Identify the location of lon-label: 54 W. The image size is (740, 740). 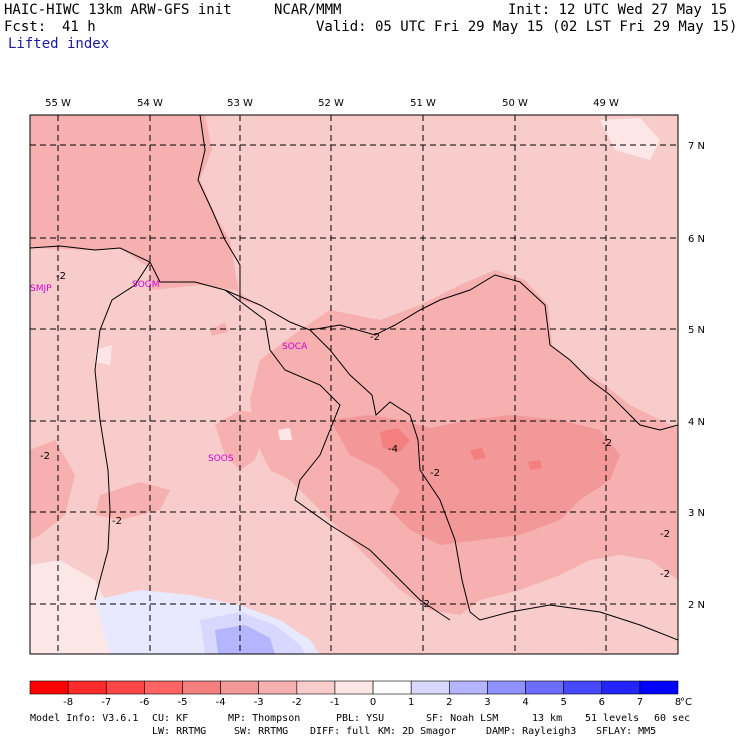
(150, 103).